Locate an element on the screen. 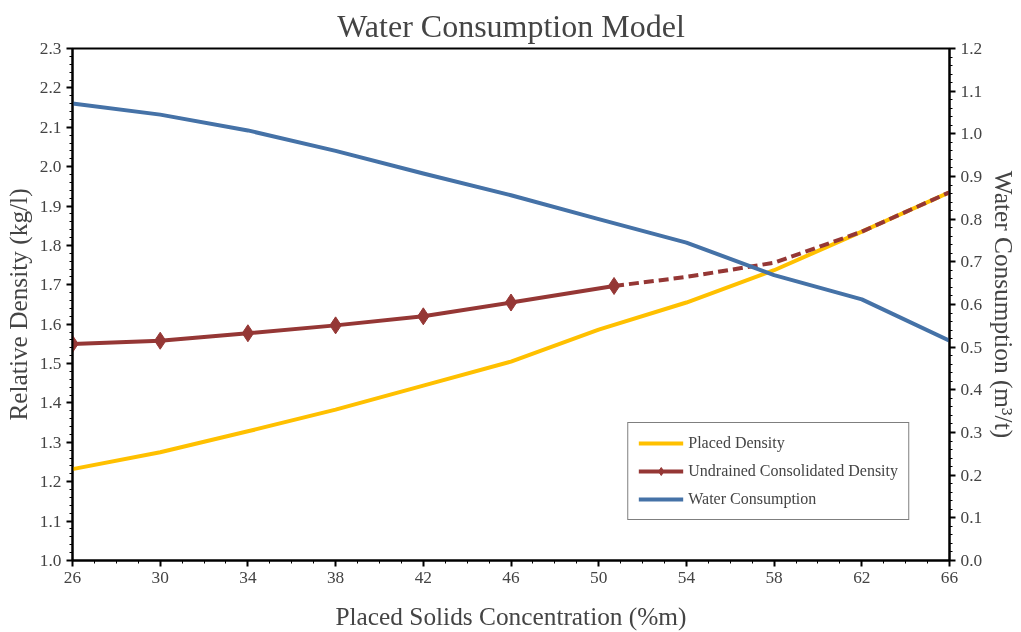 The width and height of the screenshot is (1021, 632). y2-tick-label: 0.3 is located at coordinates (971, 432).